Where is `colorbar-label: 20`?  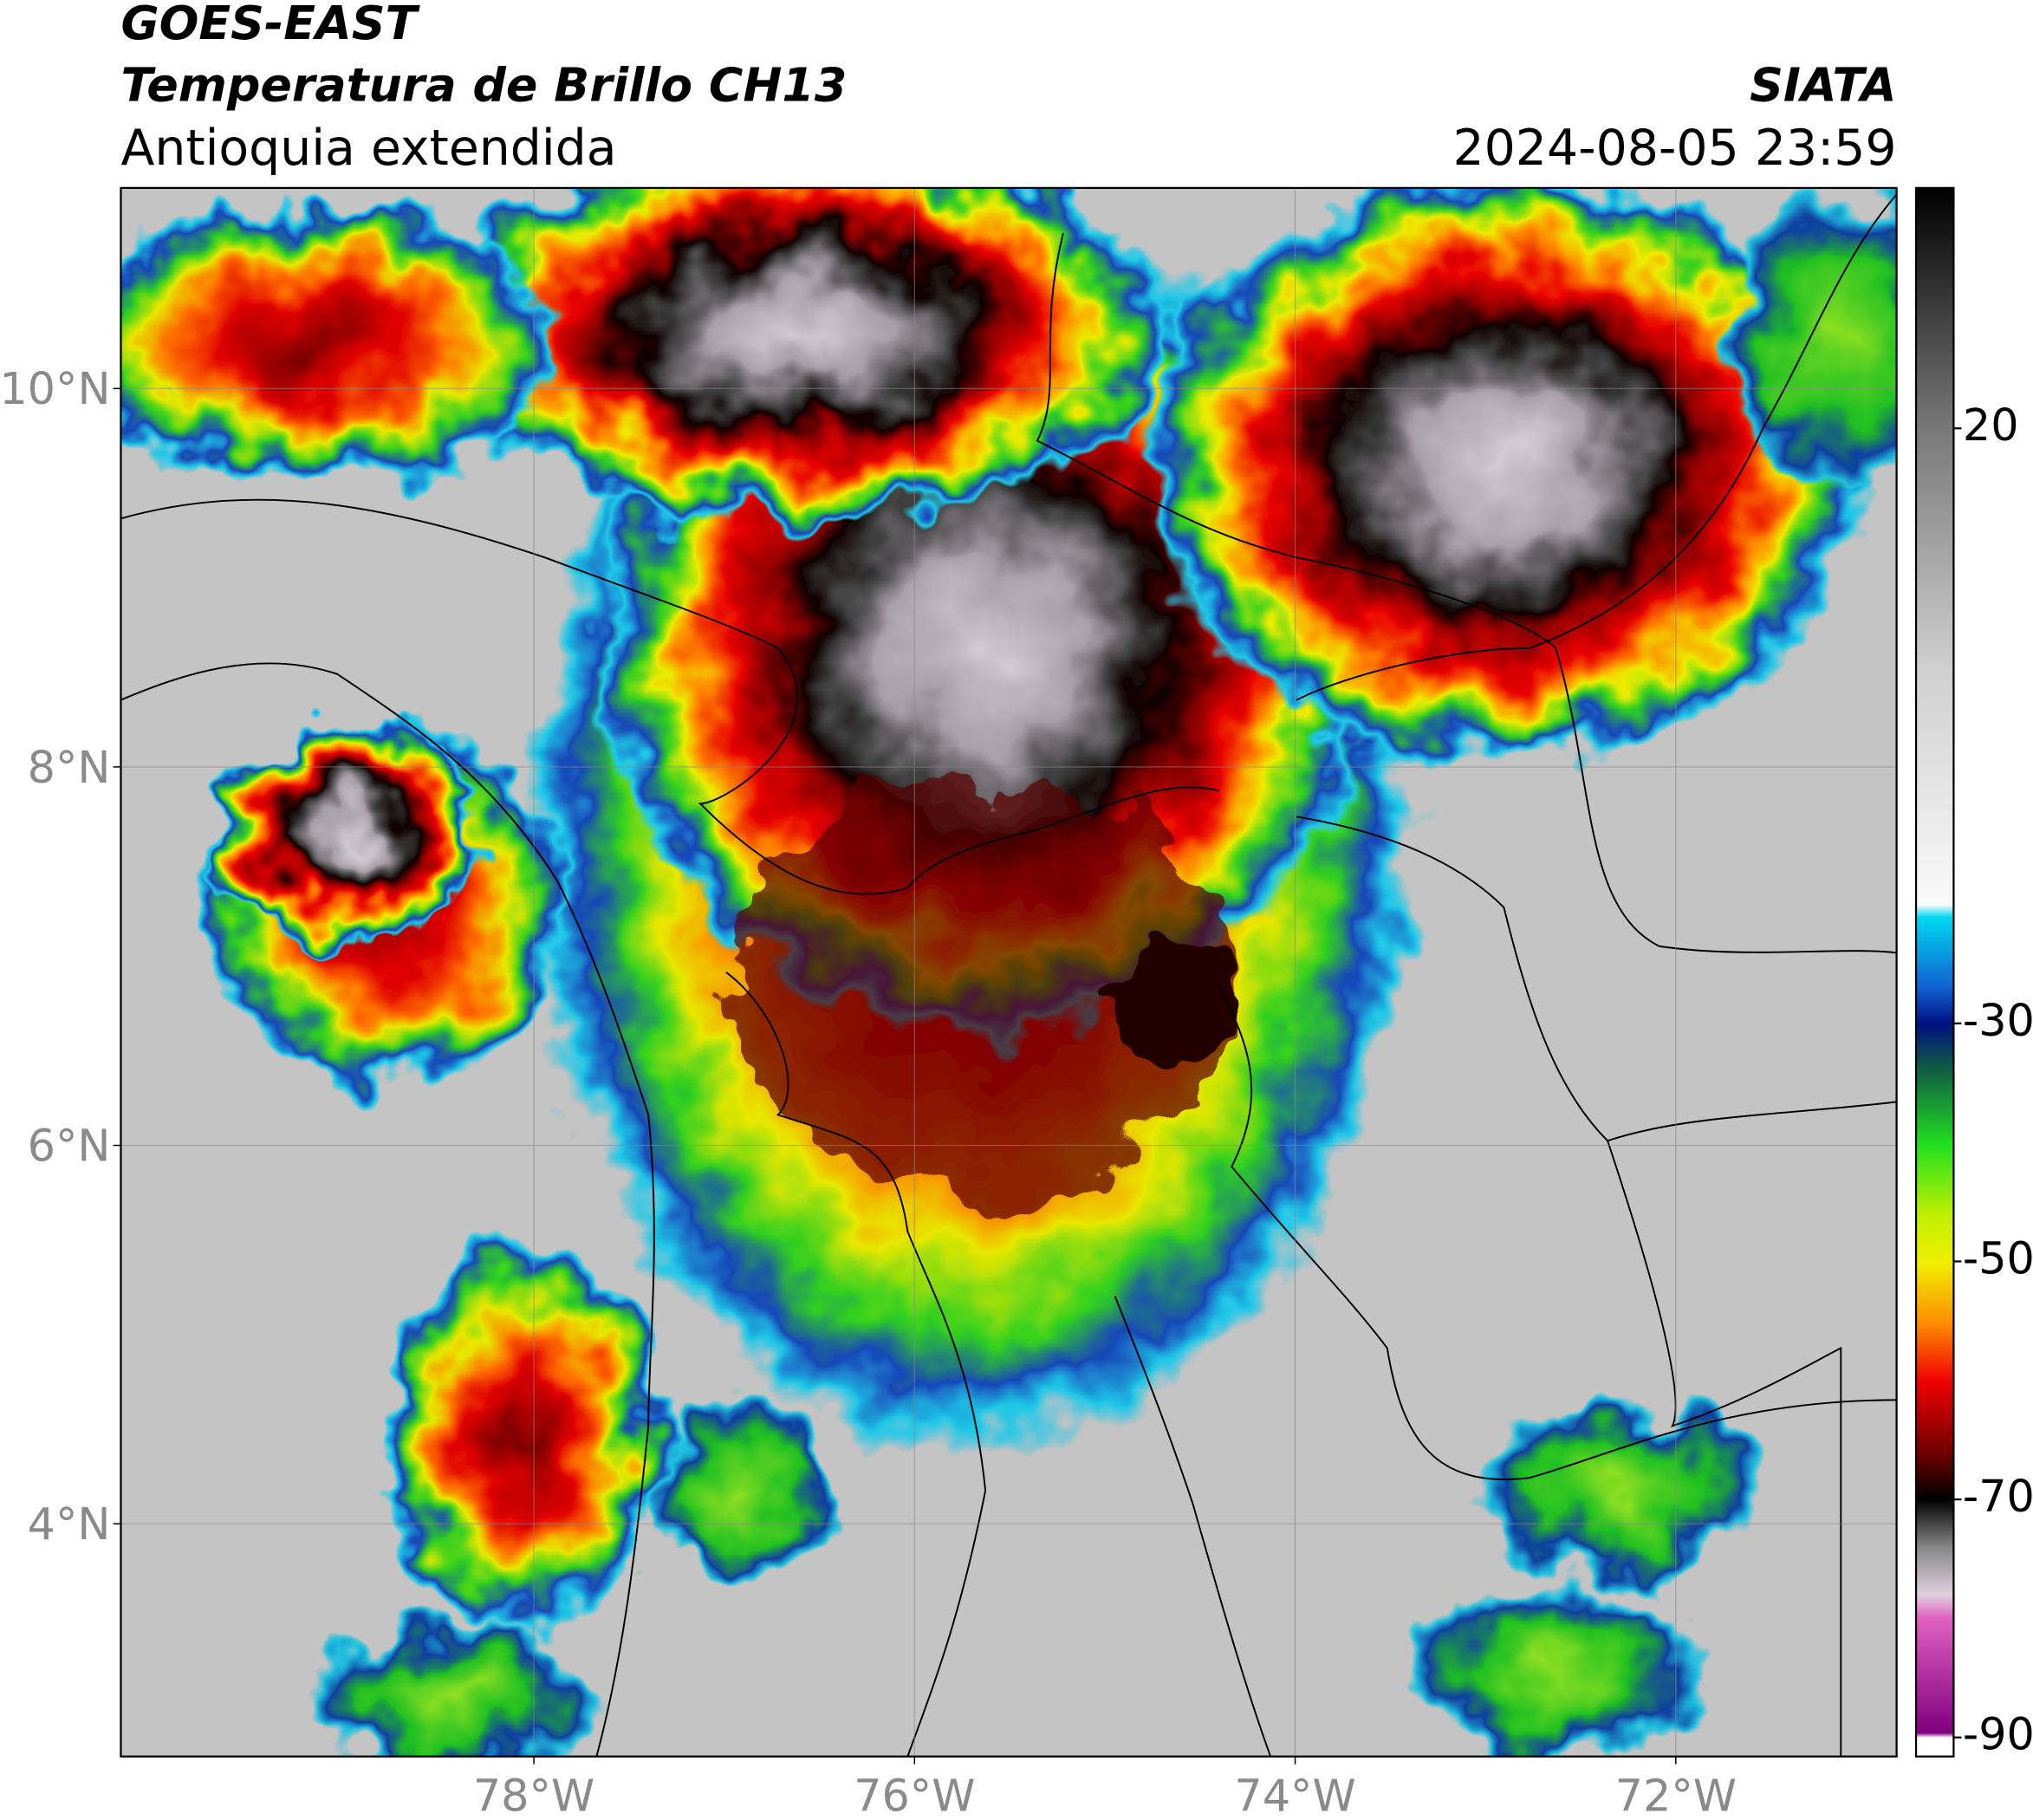
colorbar-label: 20 is located at coordinates (1991, 425).